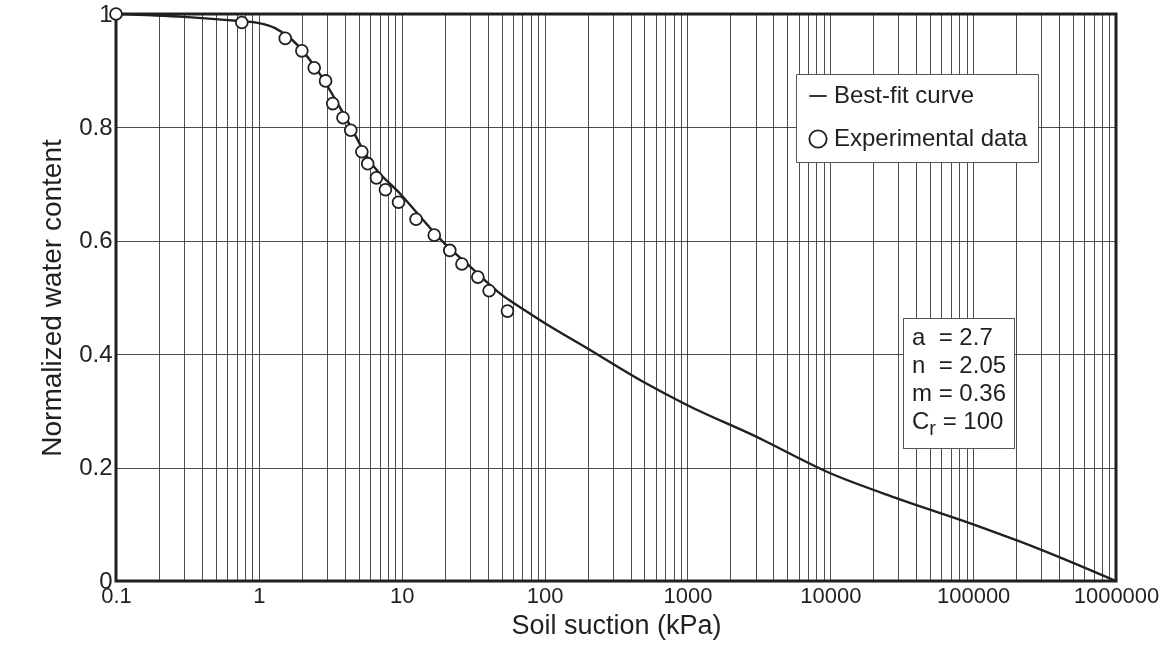  Describe the element at coordinates (106, 13) in the screenshot. I see `y-tick-label: 1` at that location.